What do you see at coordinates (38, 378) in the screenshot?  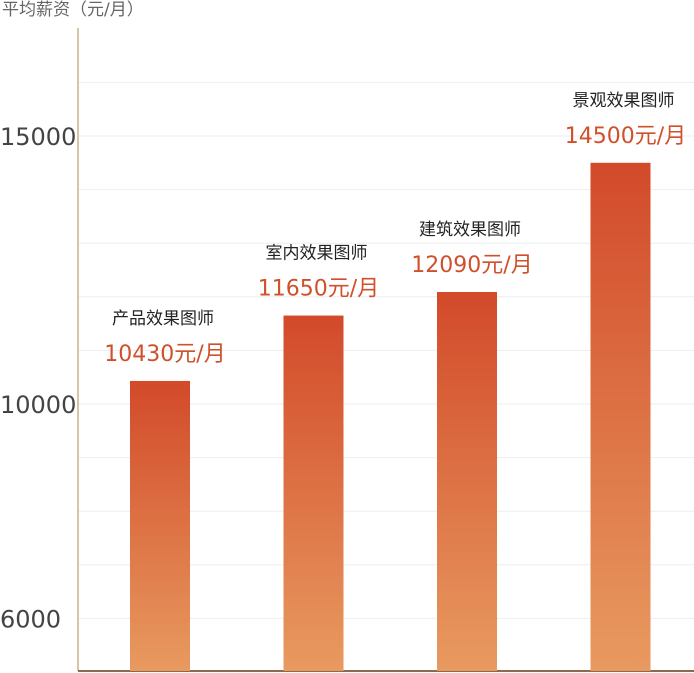 I see `y-tick-labels: 6000 10000 15000` at bounding box center [38, 378].